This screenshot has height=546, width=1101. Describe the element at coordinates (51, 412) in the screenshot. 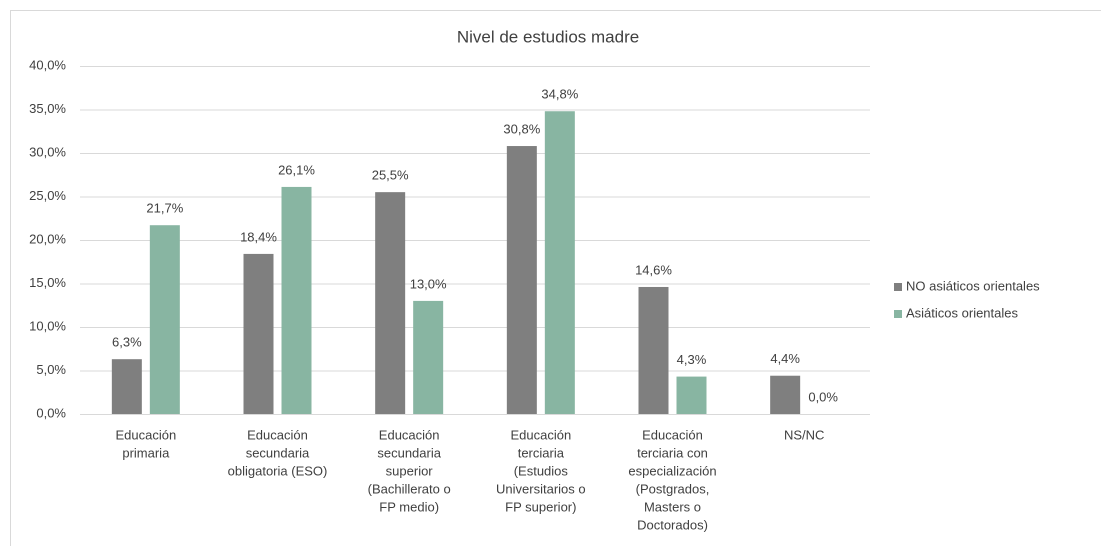

I see `y-tick-label: 0,0%` at that location.